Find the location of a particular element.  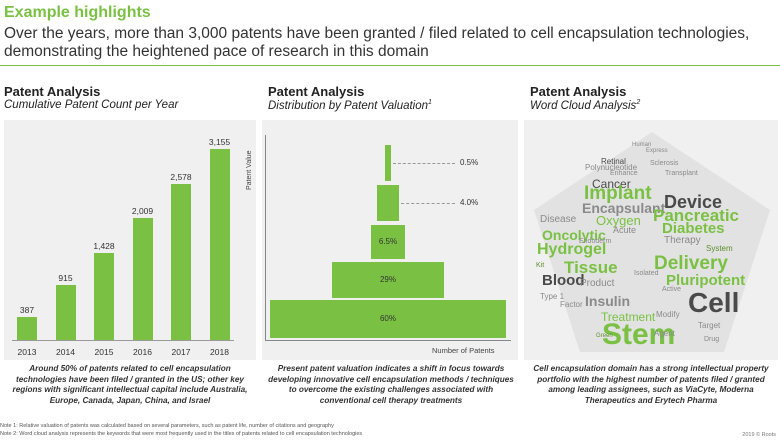

word-cloud-word: Target is located at coordinates (709, 325).